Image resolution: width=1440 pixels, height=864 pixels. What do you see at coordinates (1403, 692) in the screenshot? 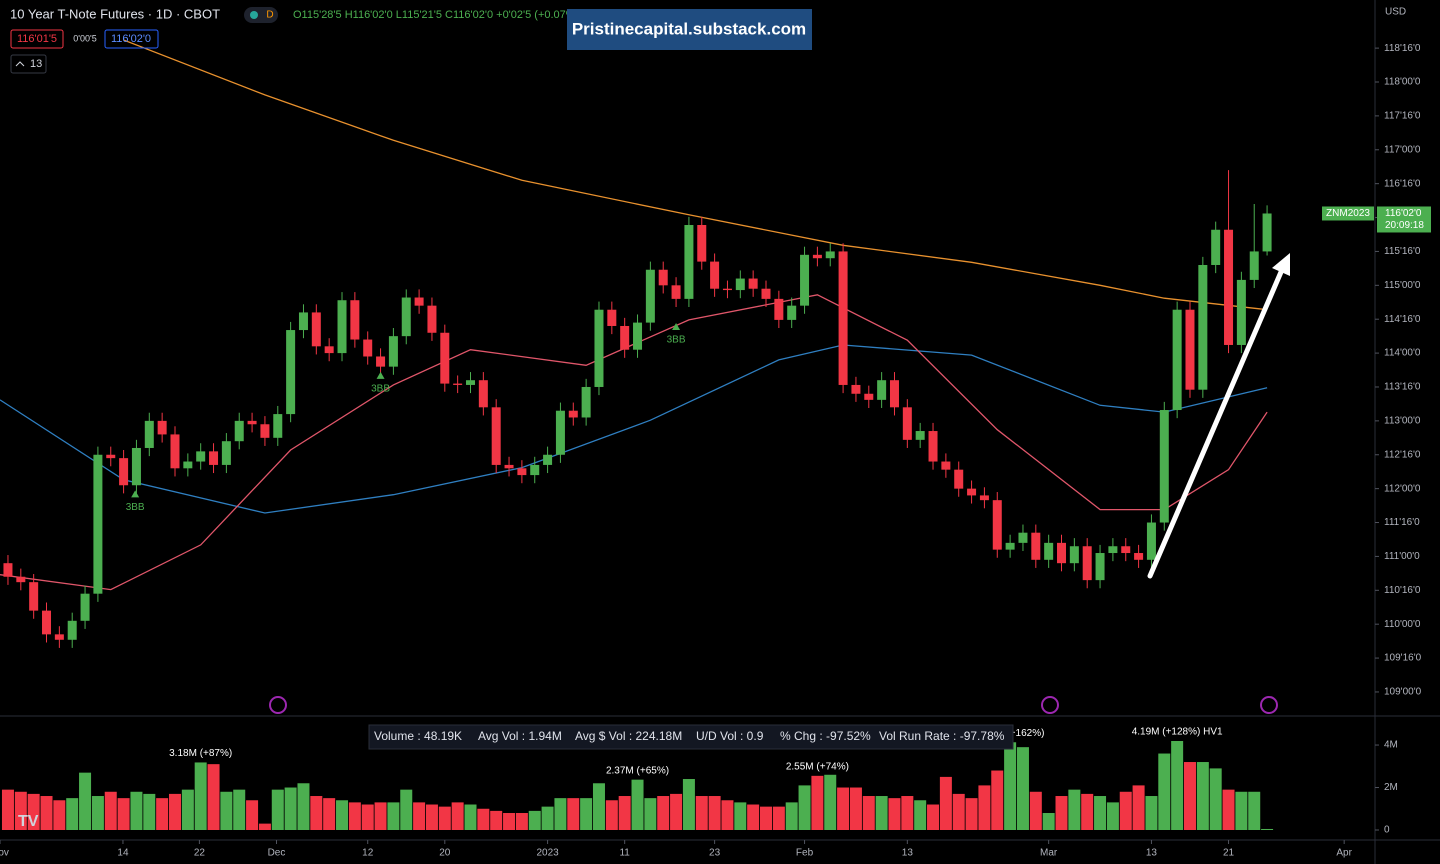
I see `y-tick-label: 109'00'0` at bounding box center [1403, 692].